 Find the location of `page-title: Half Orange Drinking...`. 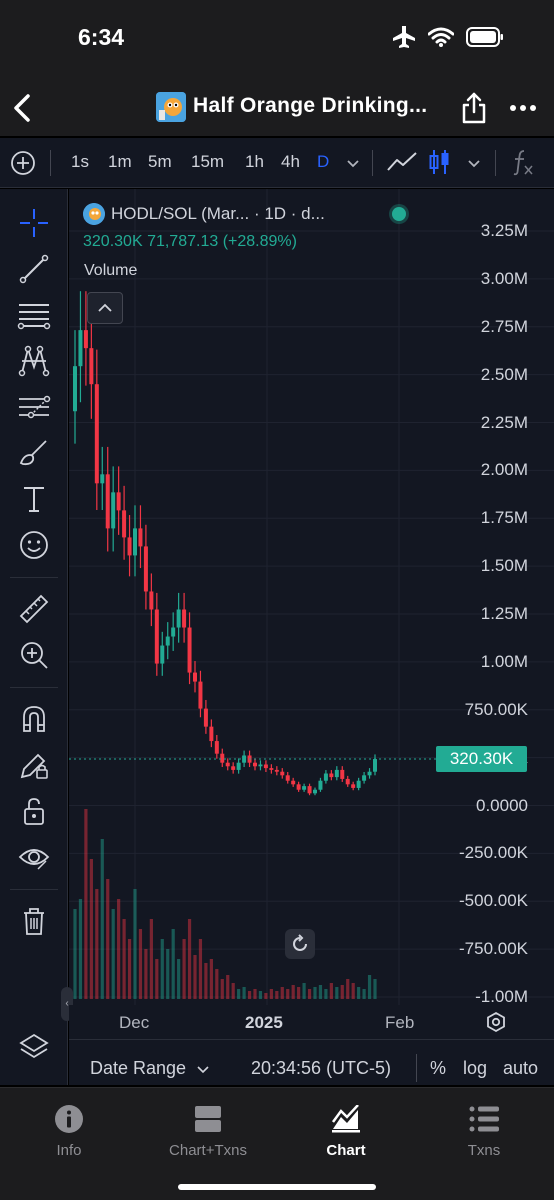

page-title: Half Orange Drinking... is located at coordinates (310, 105).